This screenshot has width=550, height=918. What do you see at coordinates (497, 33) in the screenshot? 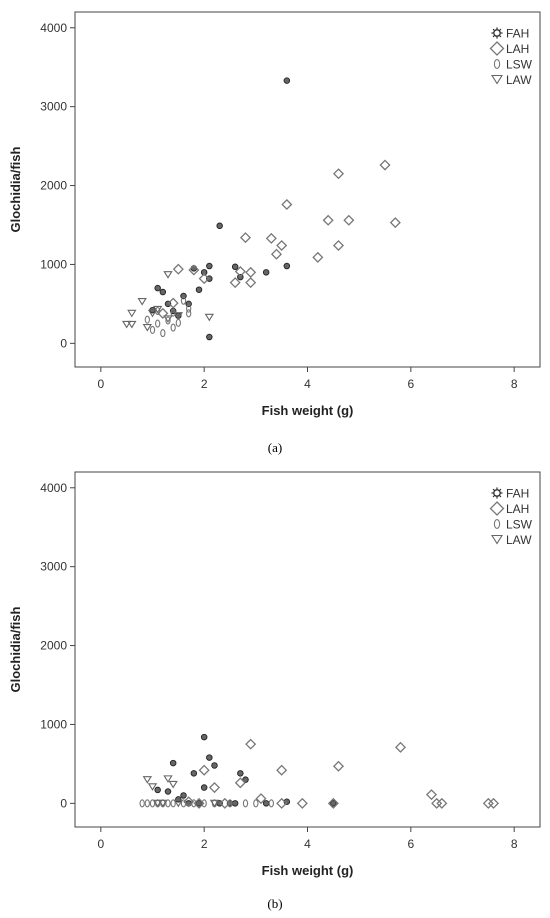
I see `legend-marker-fah` at bounding box center [497, 33].